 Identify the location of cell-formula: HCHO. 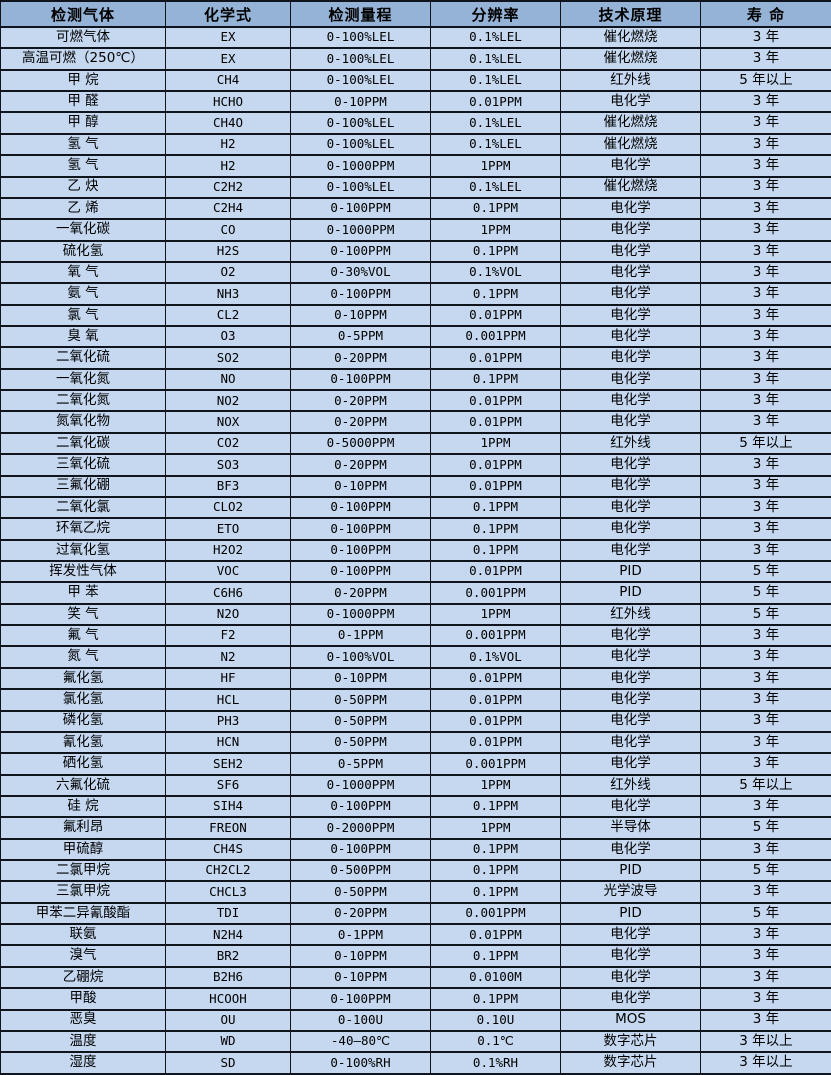
(228, 102).